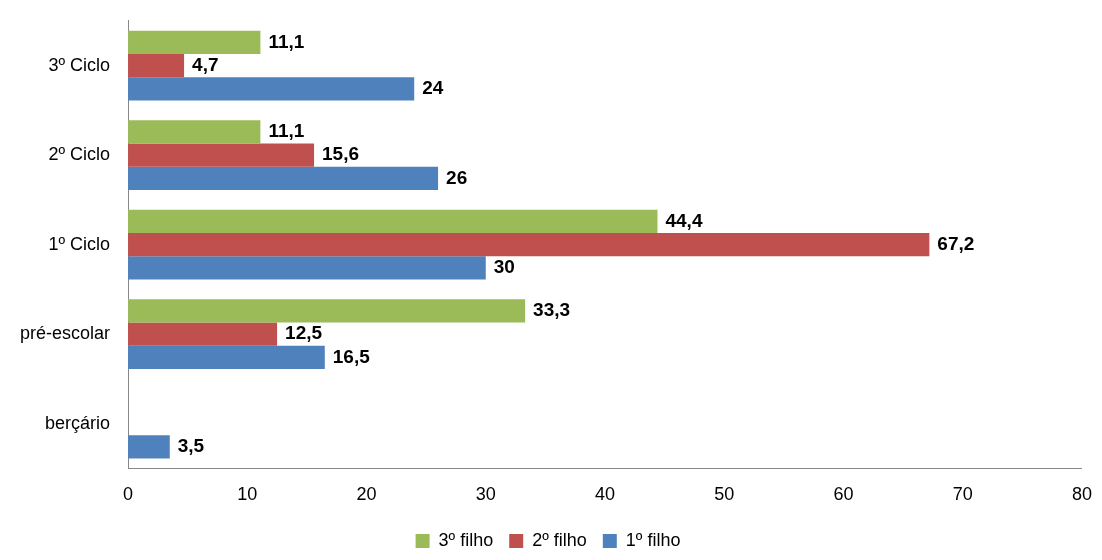  Describe the element at coordinates (1081, 494) in the screenshot. I see `x-tick-label: 80` at that location.